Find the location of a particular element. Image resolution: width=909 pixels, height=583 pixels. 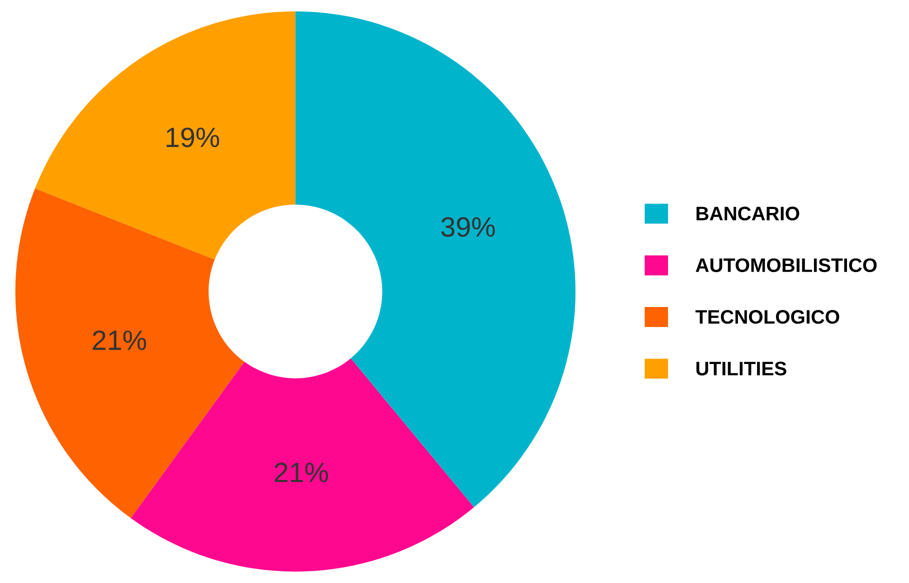

data-label: 19% is located at coordinates (193, 138).